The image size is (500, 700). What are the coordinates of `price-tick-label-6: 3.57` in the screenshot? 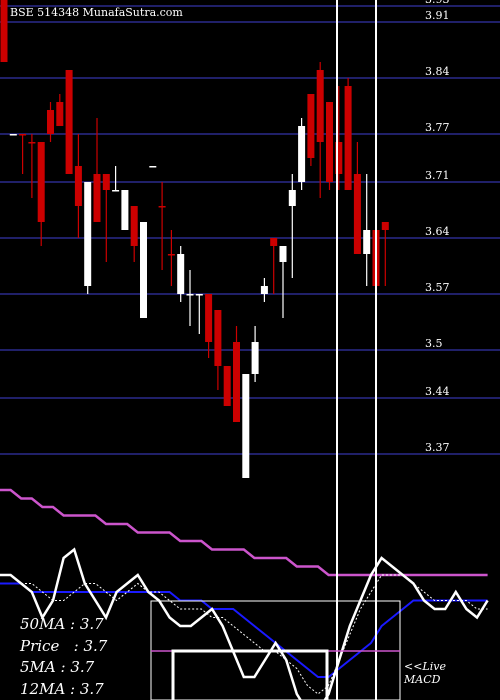 It's located at (437, 287).